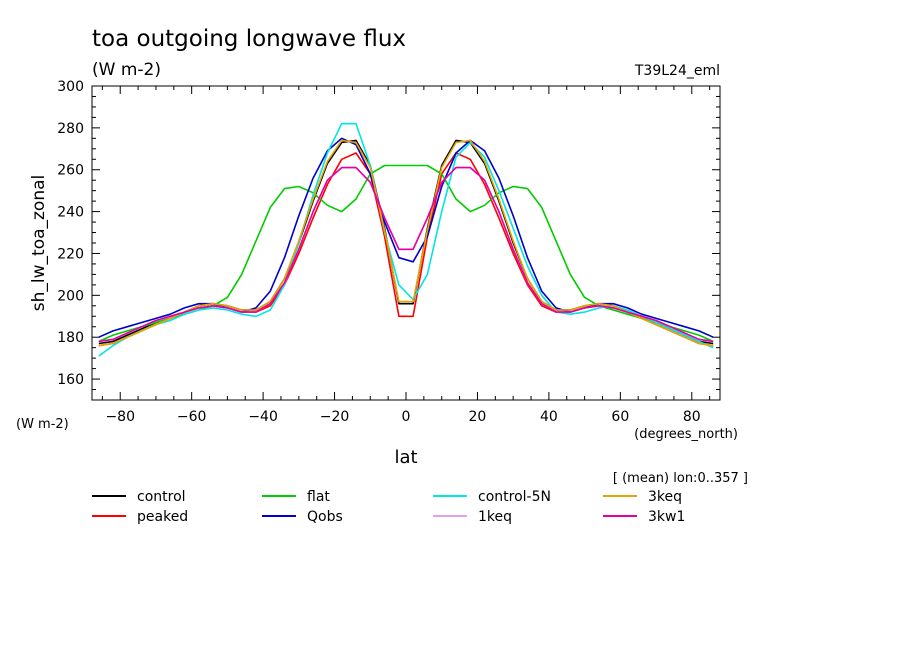  I want to click on legend-item: Qobs, so click(302, 517).